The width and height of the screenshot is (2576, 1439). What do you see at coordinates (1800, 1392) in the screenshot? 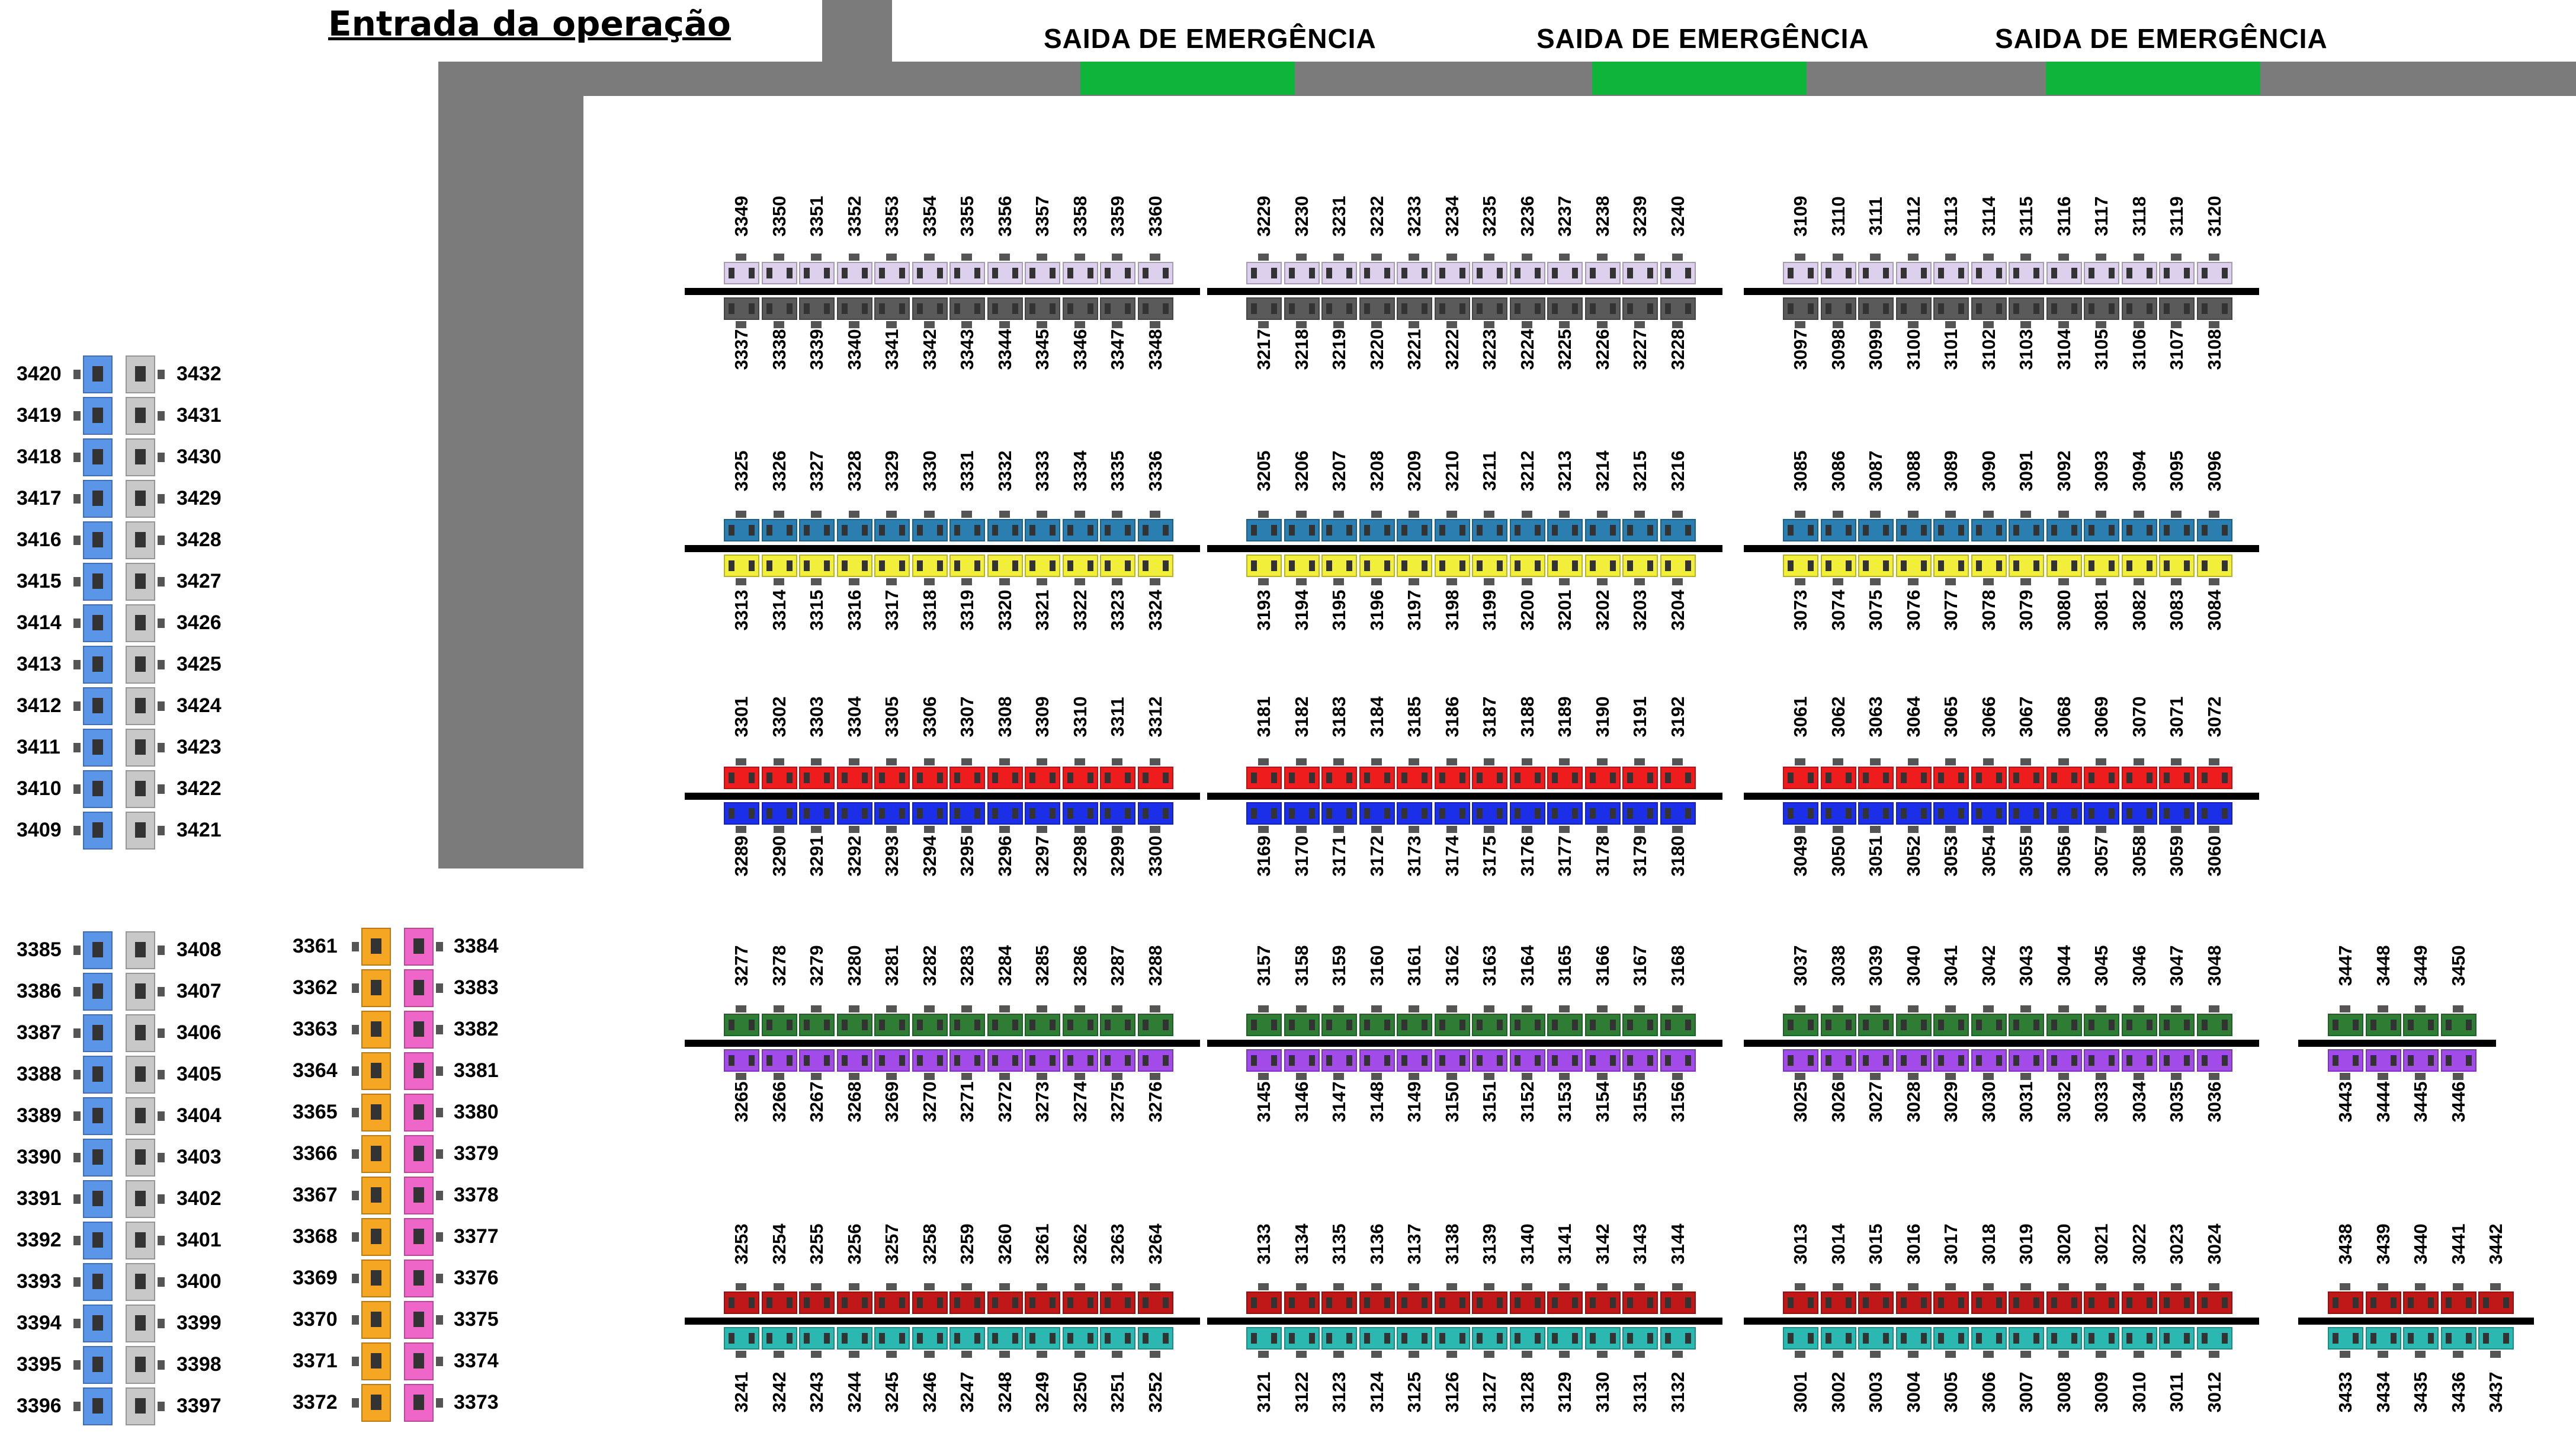
I see `workstation-number: 3001` at bounding box center [1800, 1392].